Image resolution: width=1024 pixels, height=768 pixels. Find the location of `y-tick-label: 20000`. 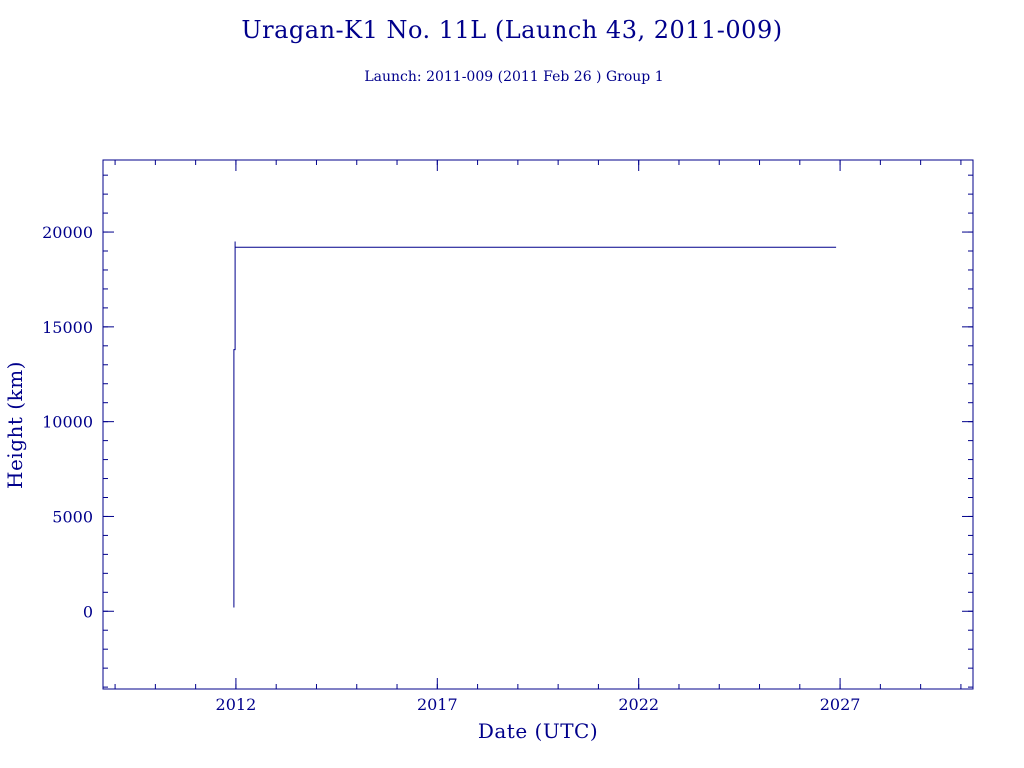

y-tick-label: 20000 is located at coordinates (67, 232).